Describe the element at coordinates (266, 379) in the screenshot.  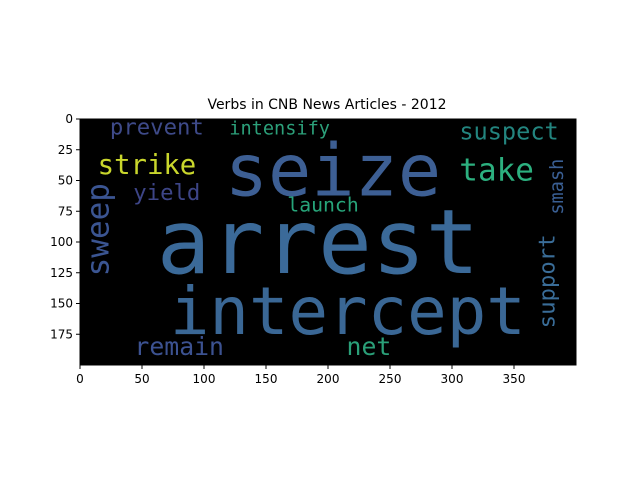
I see `x-tick-label: 150` at that location.